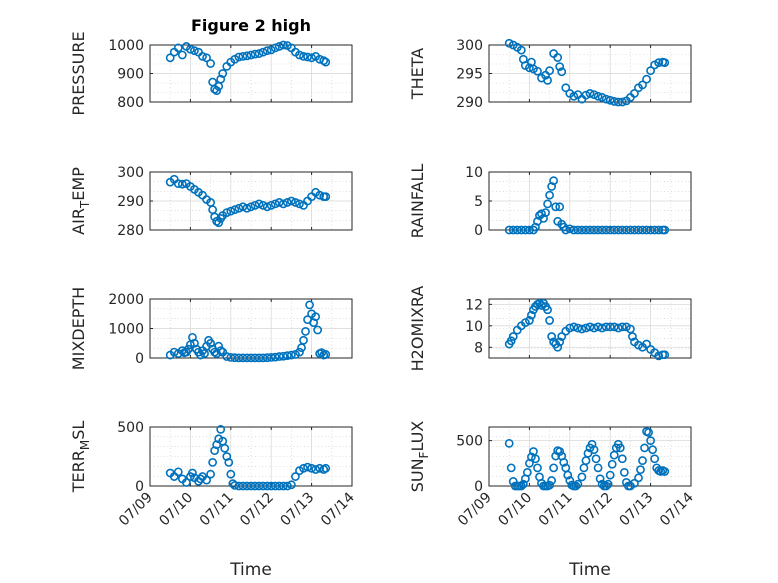 The image size is (778, 583). I want to click on y-axis-label: SUNFLUX, so click(419, 457).